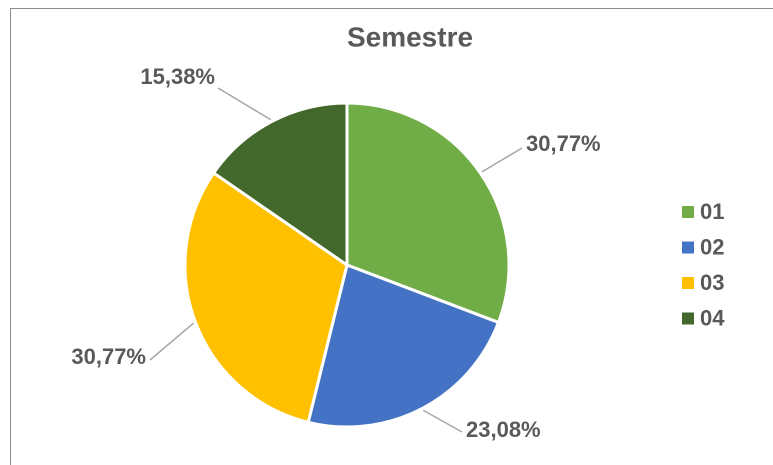 The height and width of the screenshot is (465, 773). What do you see at coordinates (712, 211) in the screenshot?
I see `legend-label: 01` at bounding box center [712, 211].